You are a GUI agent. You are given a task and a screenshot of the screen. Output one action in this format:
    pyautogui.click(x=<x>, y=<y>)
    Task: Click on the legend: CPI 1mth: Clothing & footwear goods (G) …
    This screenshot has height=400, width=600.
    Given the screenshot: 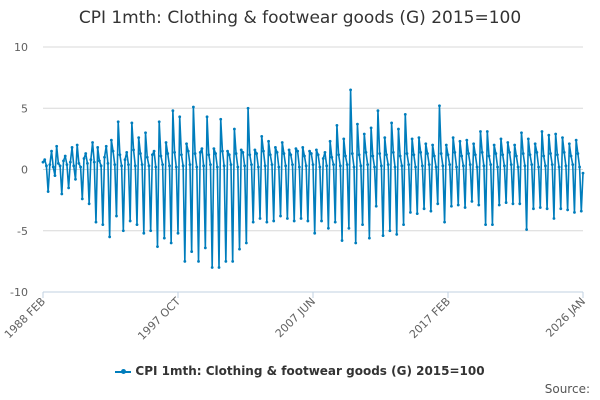 What is the action you would take?
    pyautogui.click(x=300, y=371)
    